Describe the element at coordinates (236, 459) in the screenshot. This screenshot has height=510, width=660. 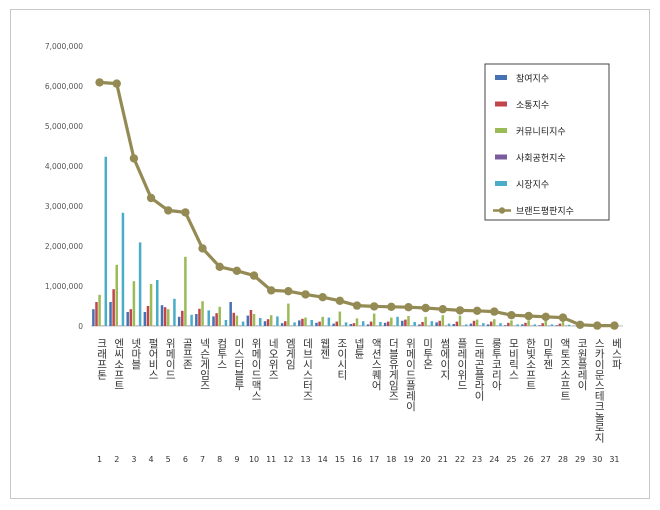
I see `rank-label: 9` at that location.